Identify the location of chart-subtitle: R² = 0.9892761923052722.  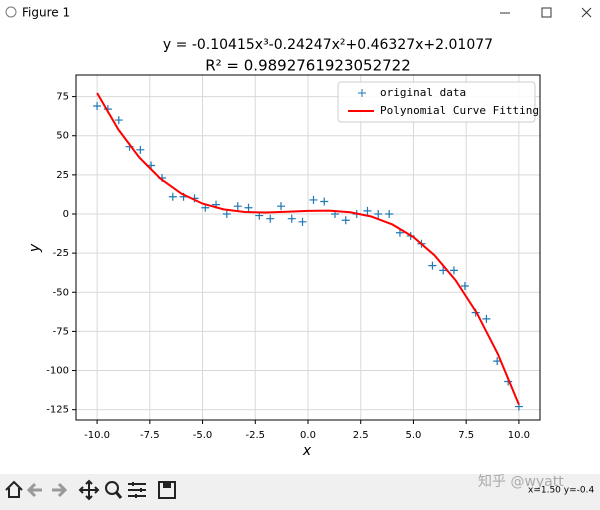
(308, 66).